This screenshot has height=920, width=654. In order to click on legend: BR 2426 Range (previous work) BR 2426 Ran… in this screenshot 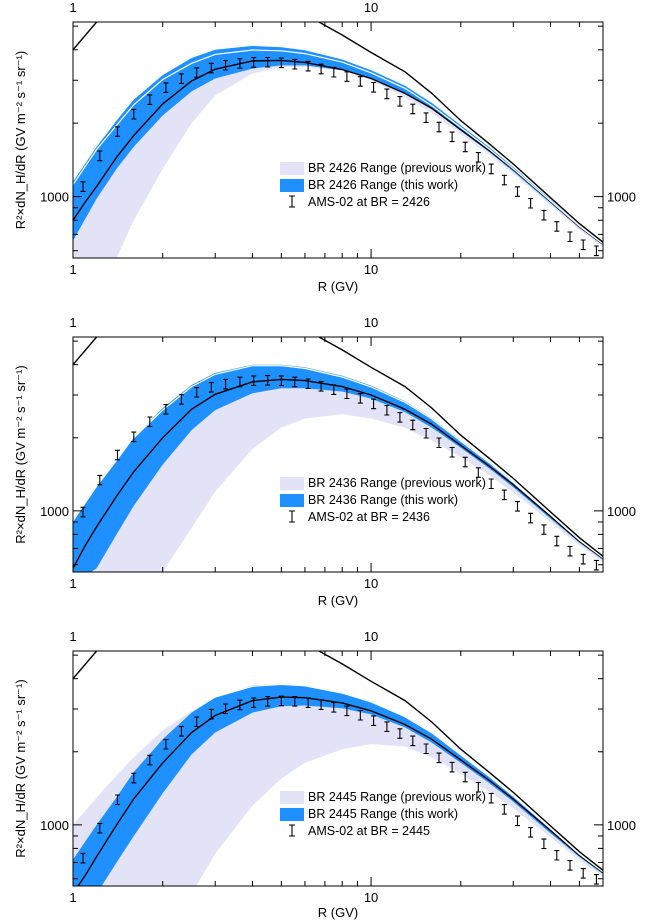, I will do `click(383, 185)`.